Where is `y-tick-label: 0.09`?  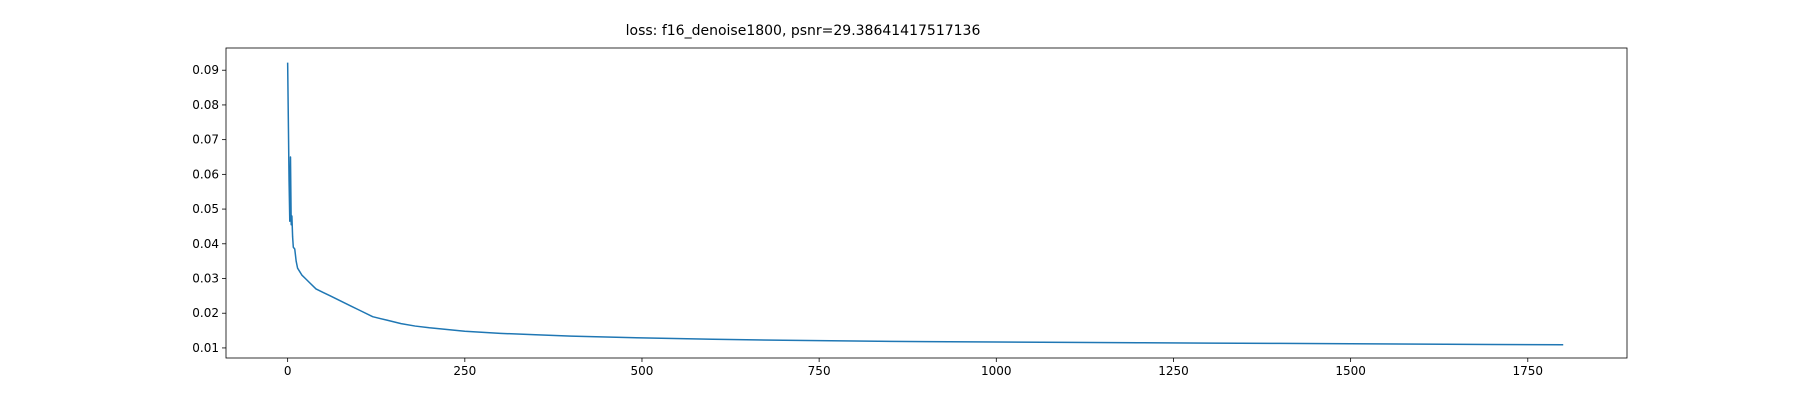
y-tick-label: 0.09 is located at coordinates (205, 70).